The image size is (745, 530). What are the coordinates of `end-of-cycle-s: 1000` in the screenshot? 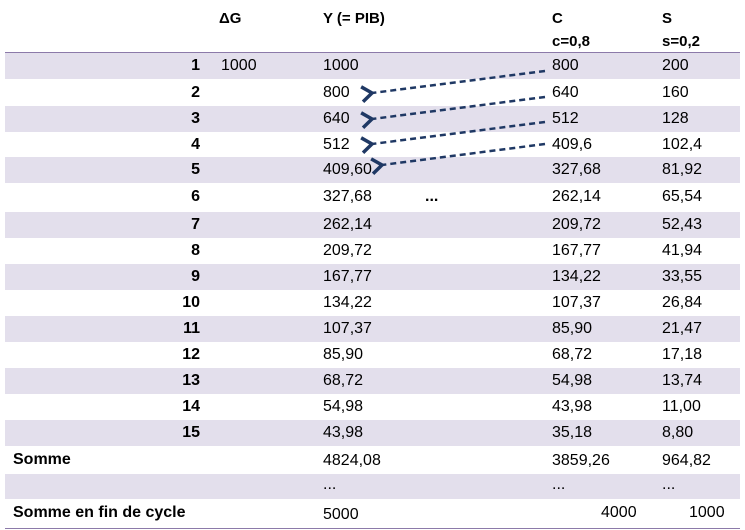 It's located at (707, 512).